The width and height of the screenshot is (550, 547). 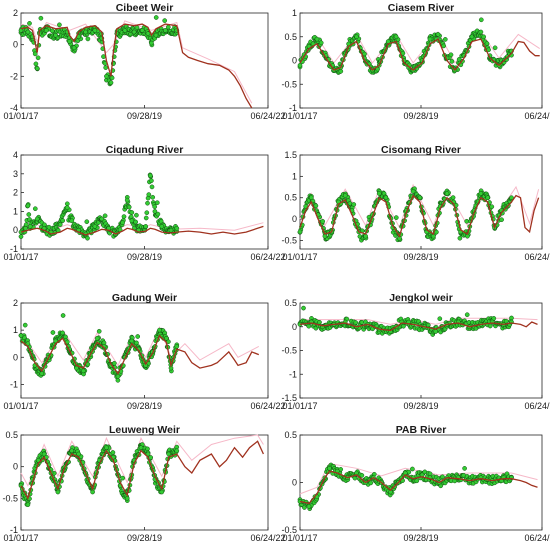 What do you see at coordinates (421, 150) in the screenshot?
I see `panel-title: Cisomang River` at bounding box center [421, 150].